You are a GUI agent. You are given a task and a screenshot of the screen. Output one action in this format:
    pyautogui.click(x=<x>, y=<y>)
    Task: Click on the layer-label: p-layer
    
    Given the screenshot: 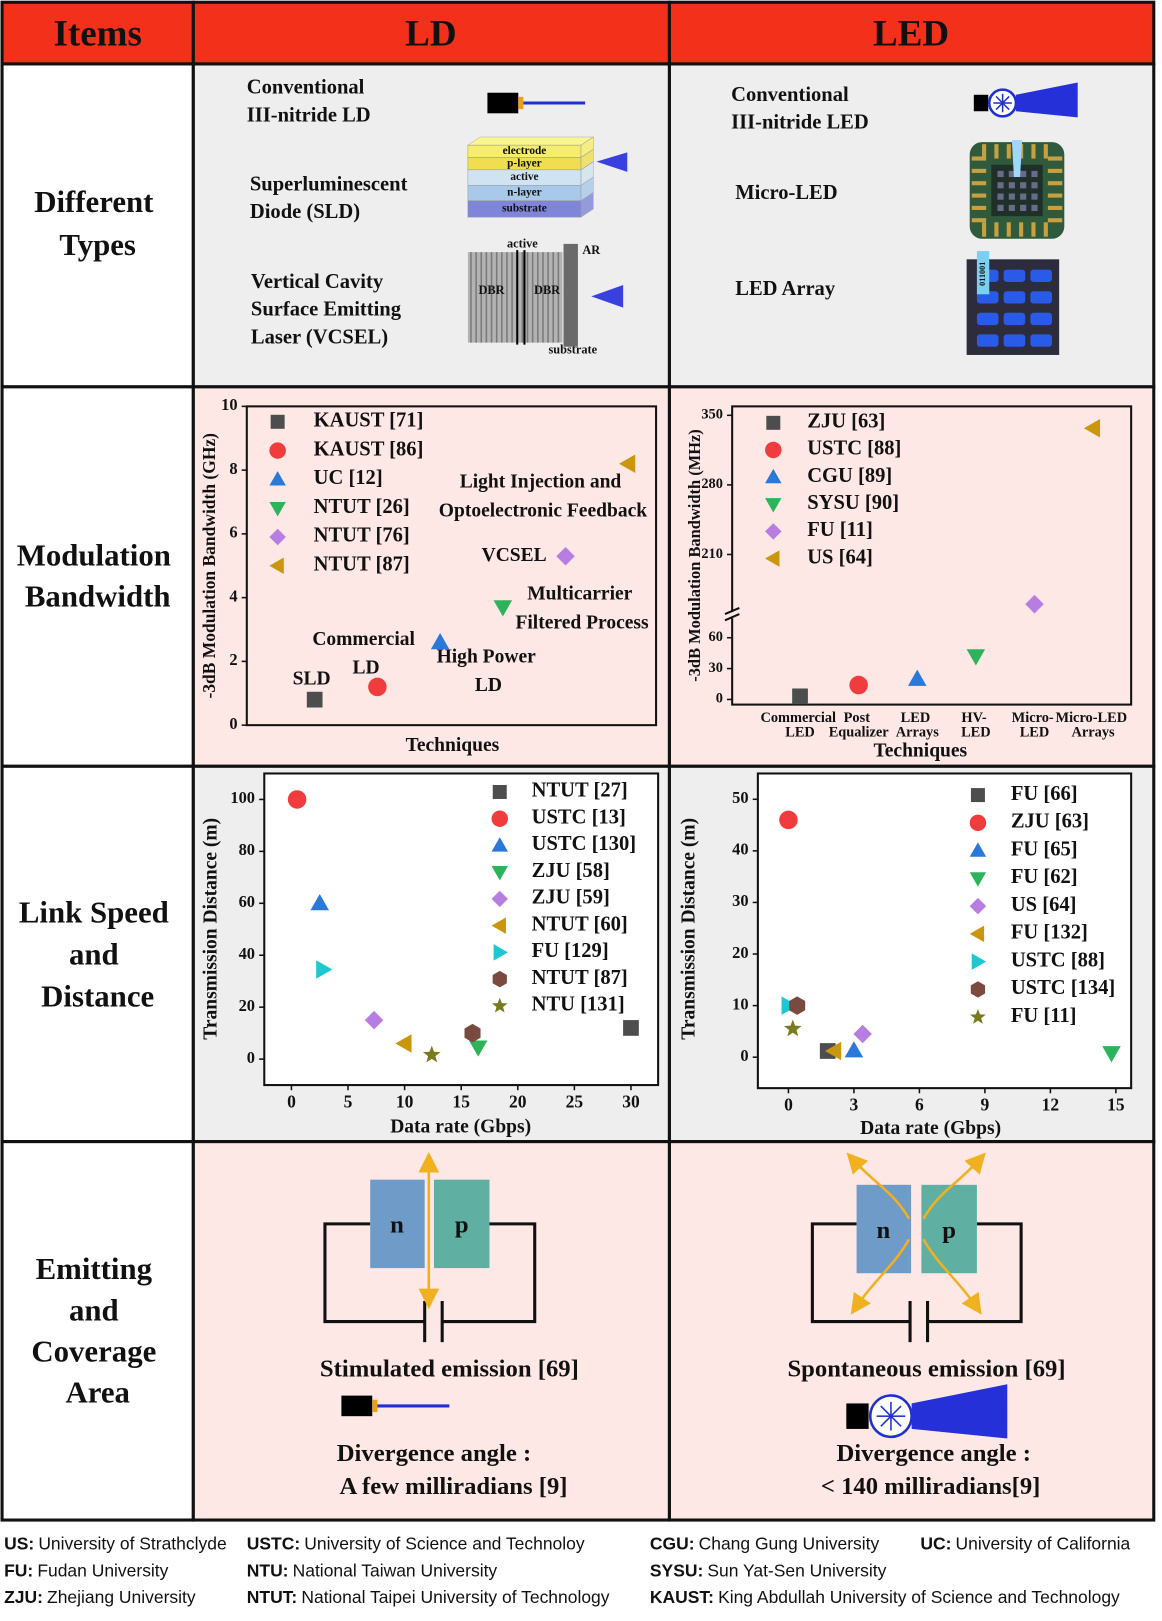 What is the action you would take?
    pyautogui.click(x=524, y=163)
    